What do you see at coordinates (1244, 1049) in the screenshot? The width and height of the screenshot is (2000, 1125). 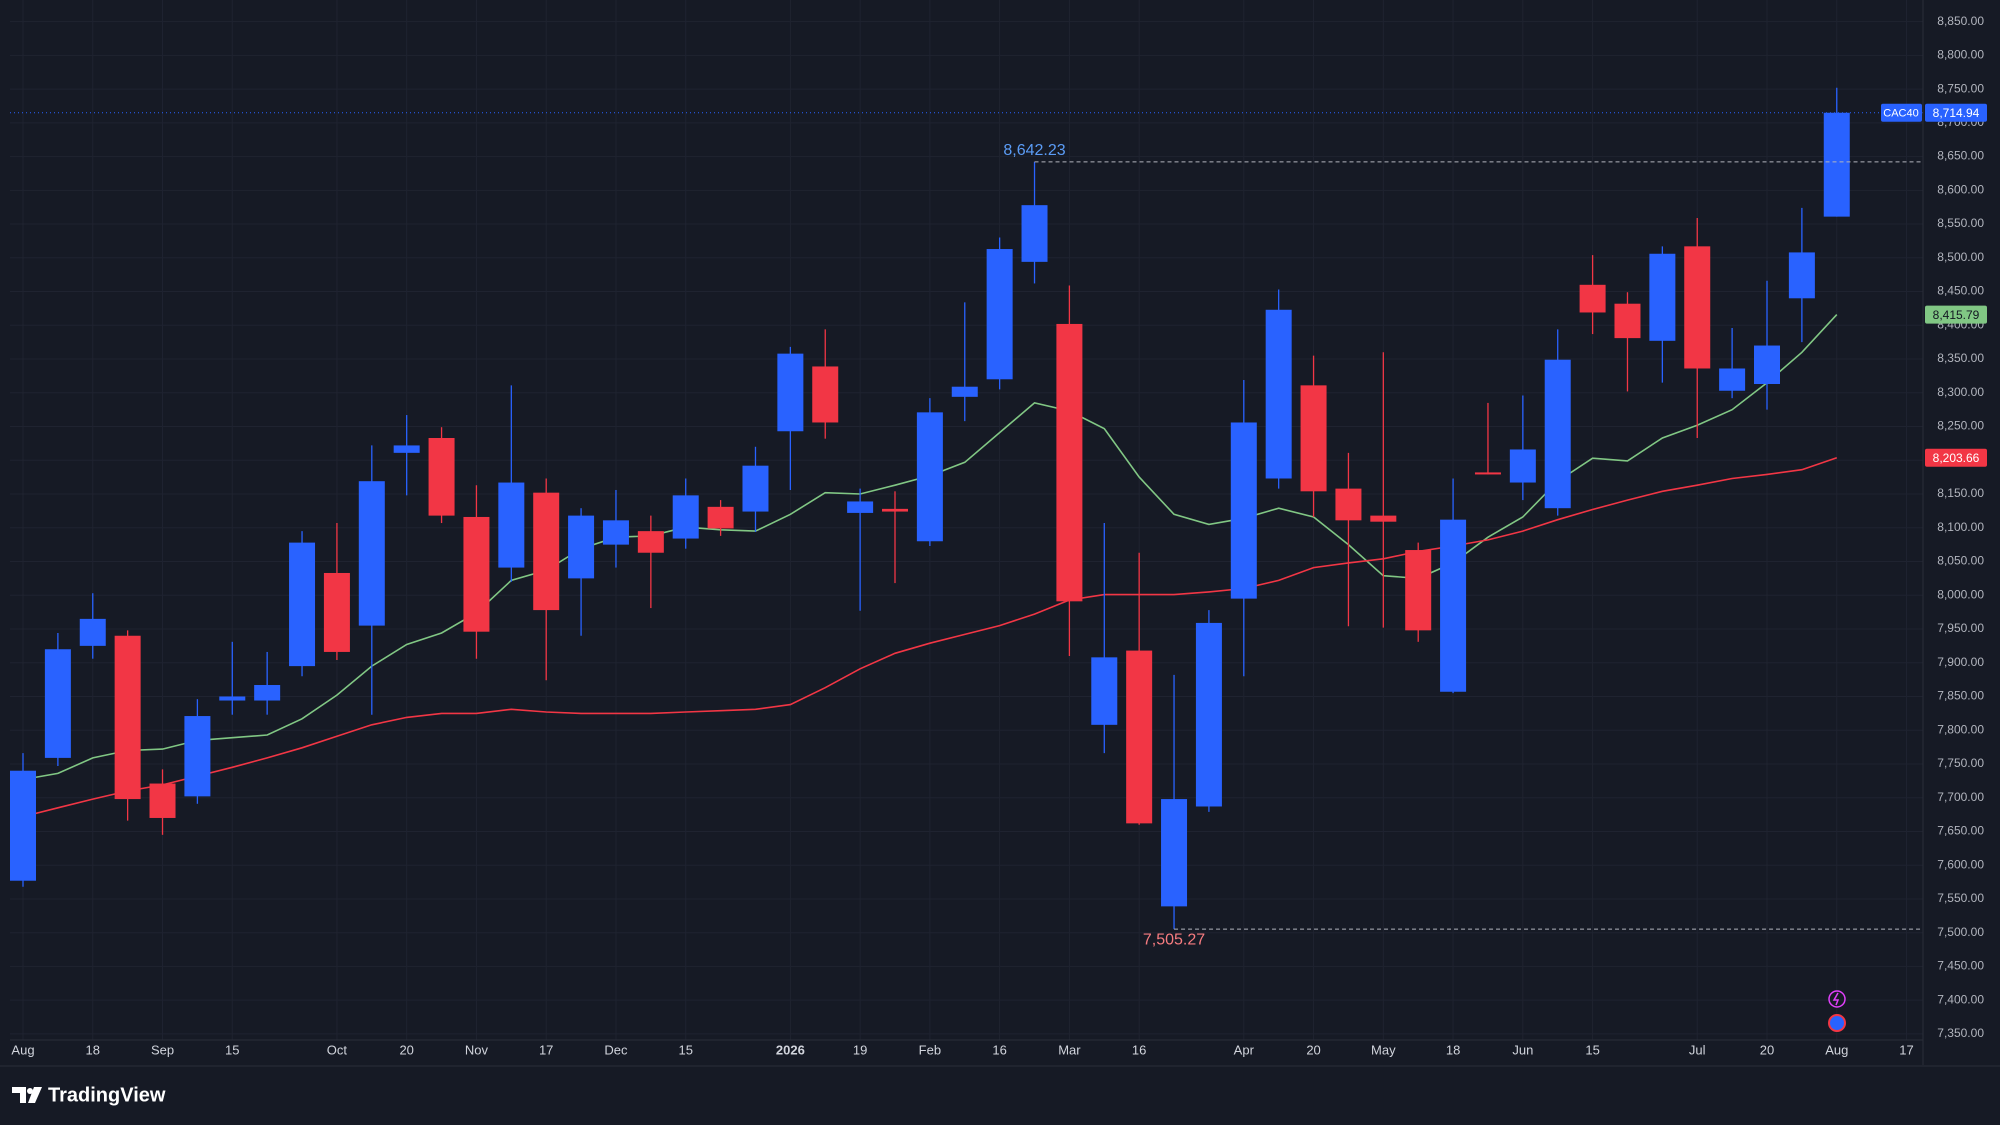 I see `x-tick-label: Apr` at bounding box center [1244, 1049].